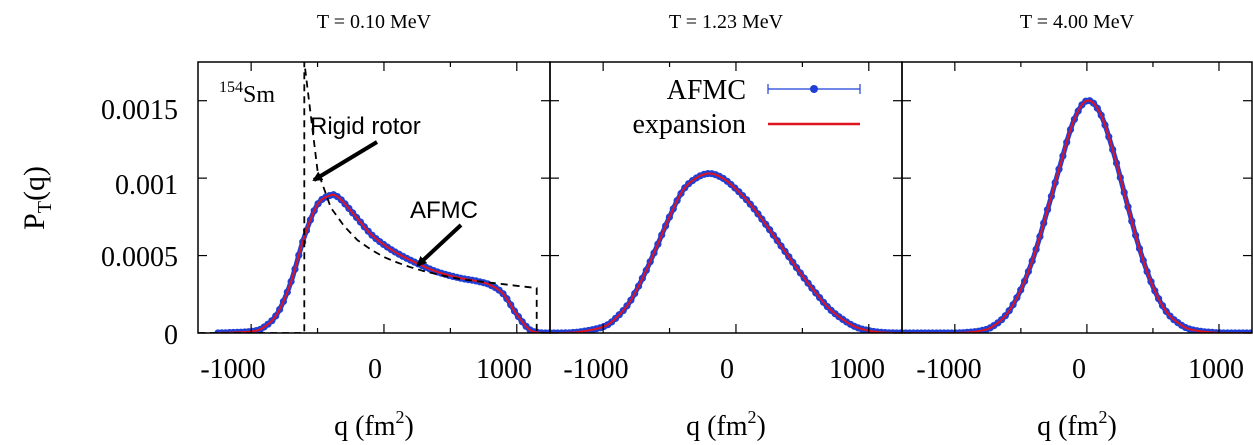  I want to click on rigid-rotor-label: Rigid rotor, so click(365, 126).